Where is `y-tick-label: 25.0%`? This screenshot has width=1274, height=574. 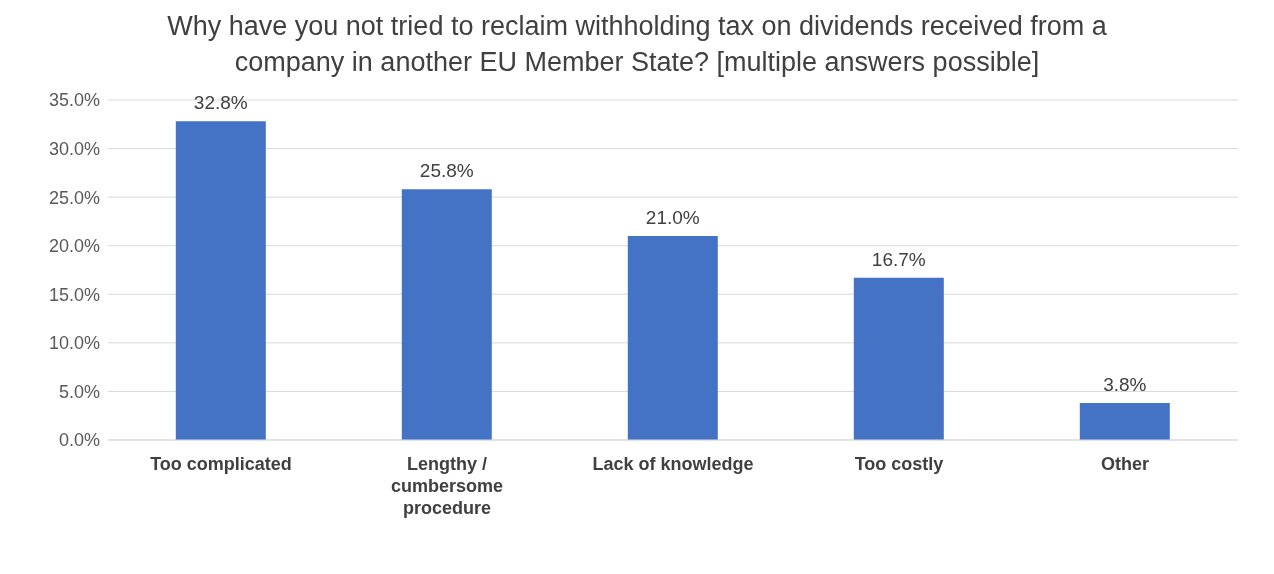
y-tick-label: 25.0% is located at coordinates (74, 197).